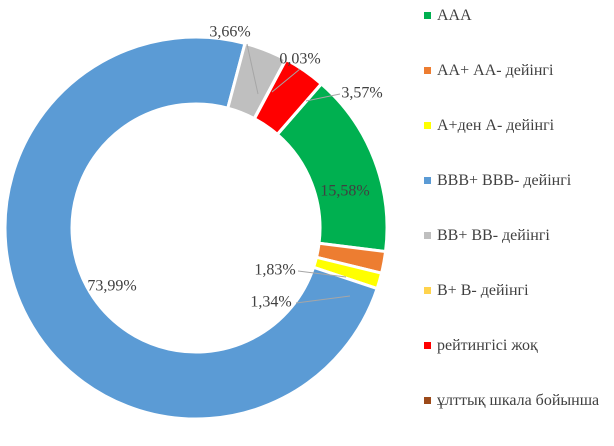 Image resolution: width=614 pixels, height=446 pixels. Describe the element at coordinates (288, 97) in the screenshot. I see `donut-slice` at that location.